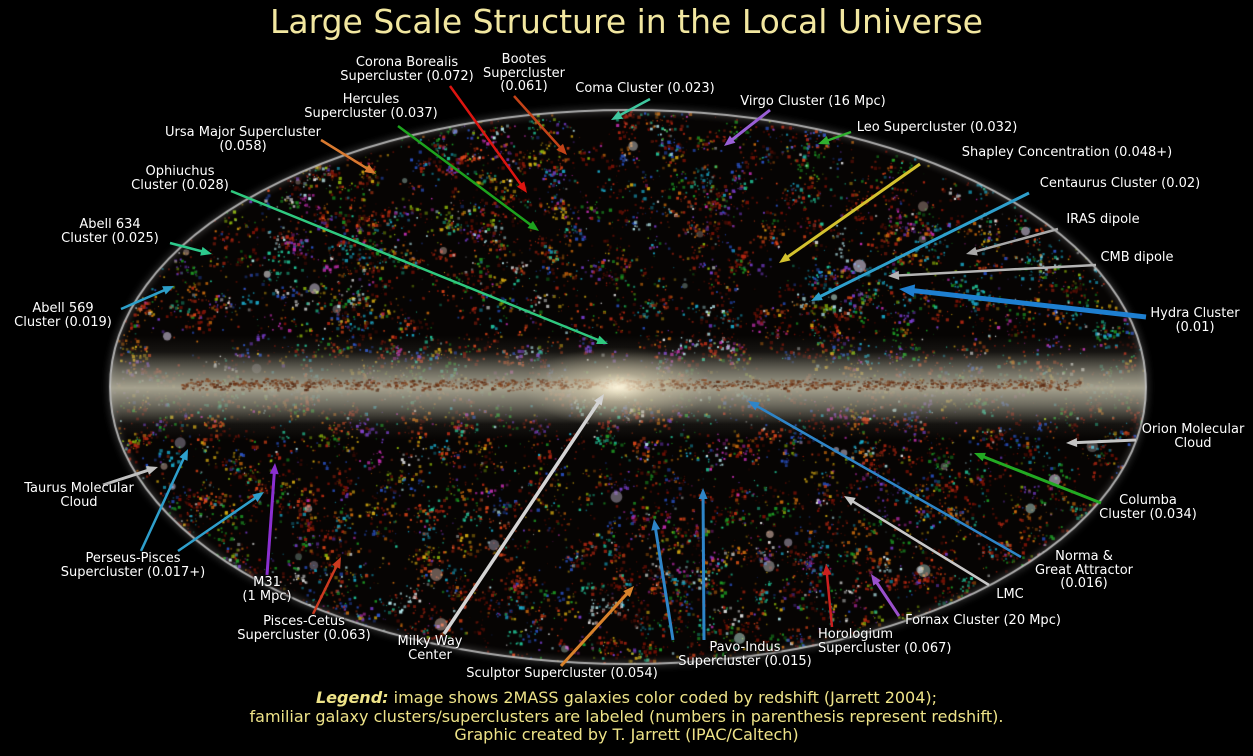  What do you see at coordinates (326, 586) in the screenshot?
I see `arrow-pisces-cetus` at bounding box center [326, 586].